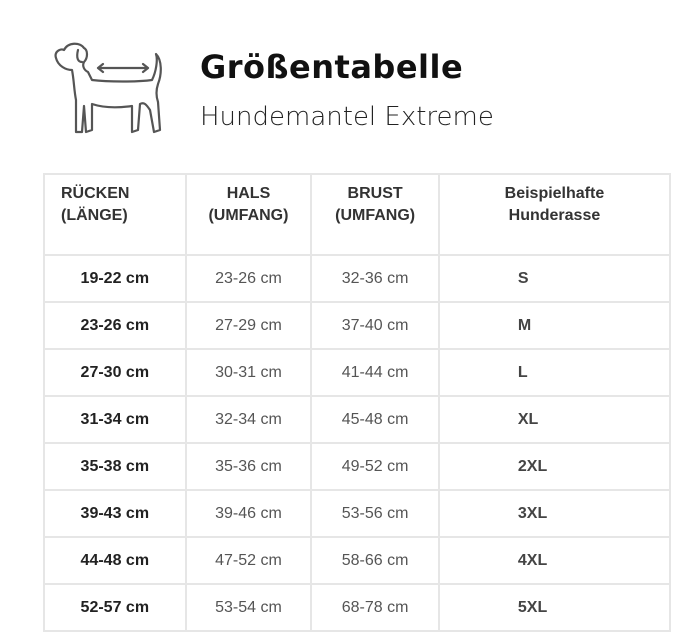  What do you see at coordinates (108, 88) in the screenshot?
I see `dog-measure-icon` at bounding box center [108, 88].